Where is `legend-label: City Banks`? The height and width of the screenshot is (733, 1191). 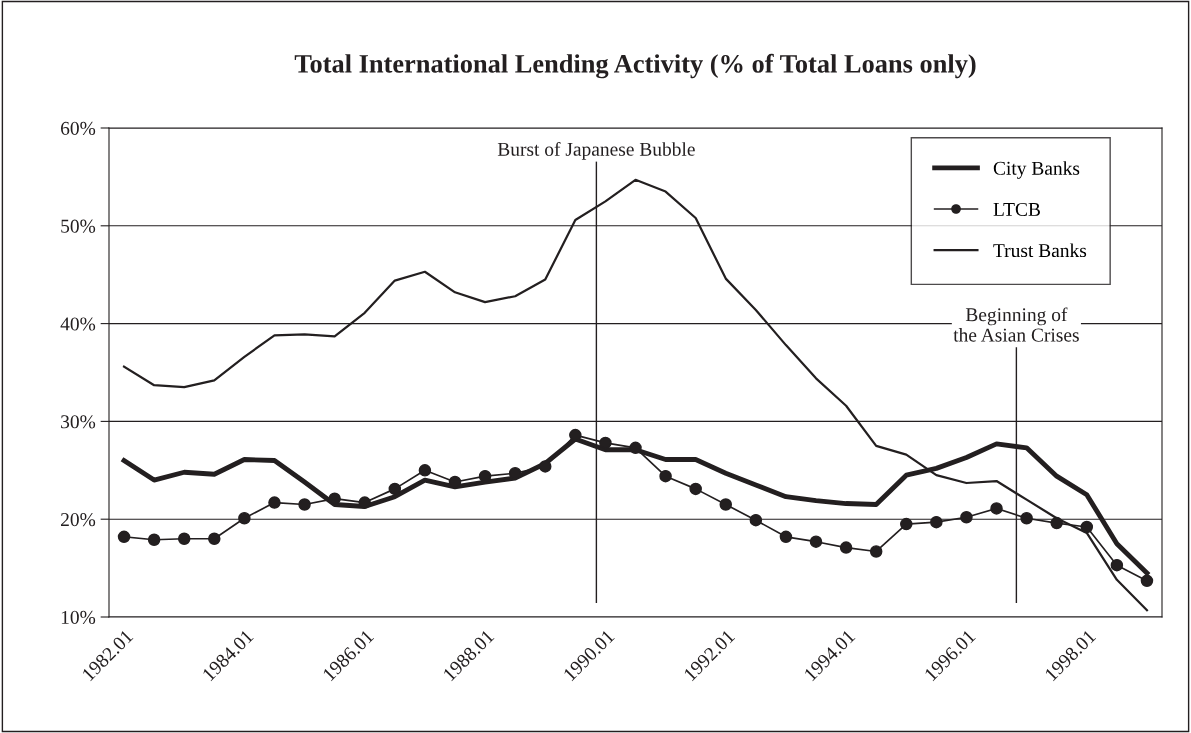 legend-label: City Banks is located at coordinates (1036, 170).